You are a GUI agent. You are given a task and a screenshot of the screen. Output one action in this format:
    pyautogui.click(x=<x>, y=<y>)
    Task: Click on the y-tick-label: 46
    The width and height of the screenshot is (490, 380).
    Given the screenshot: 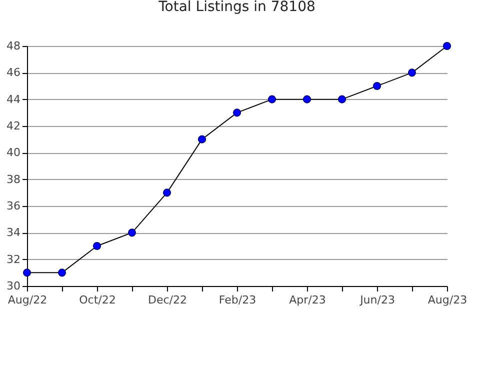 What is the action you would take?
    pyautogui.click(x=13, y=73)
    